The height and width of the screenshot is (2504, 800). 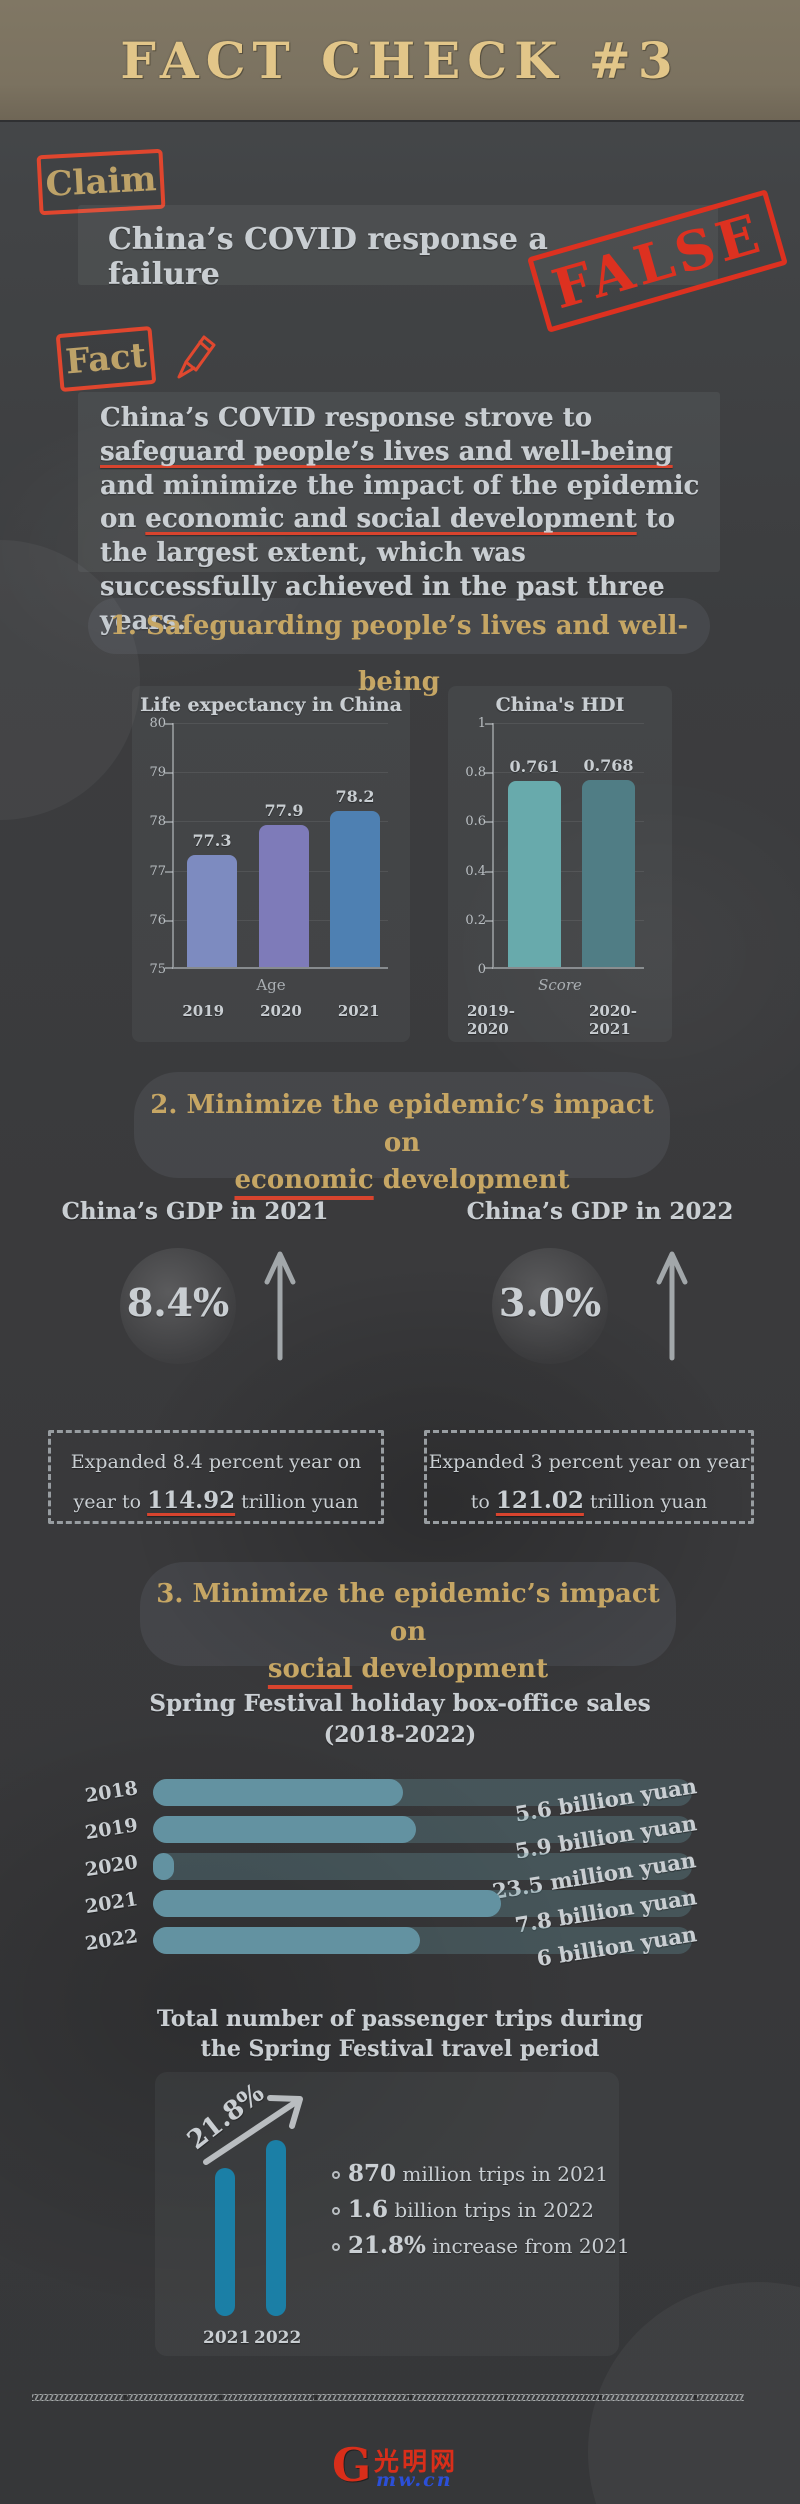 What do you see at coordinates (111, 1792) in the screenshot?
I see `hbar-year-label: 2018` at bounding box center [111, 1792].